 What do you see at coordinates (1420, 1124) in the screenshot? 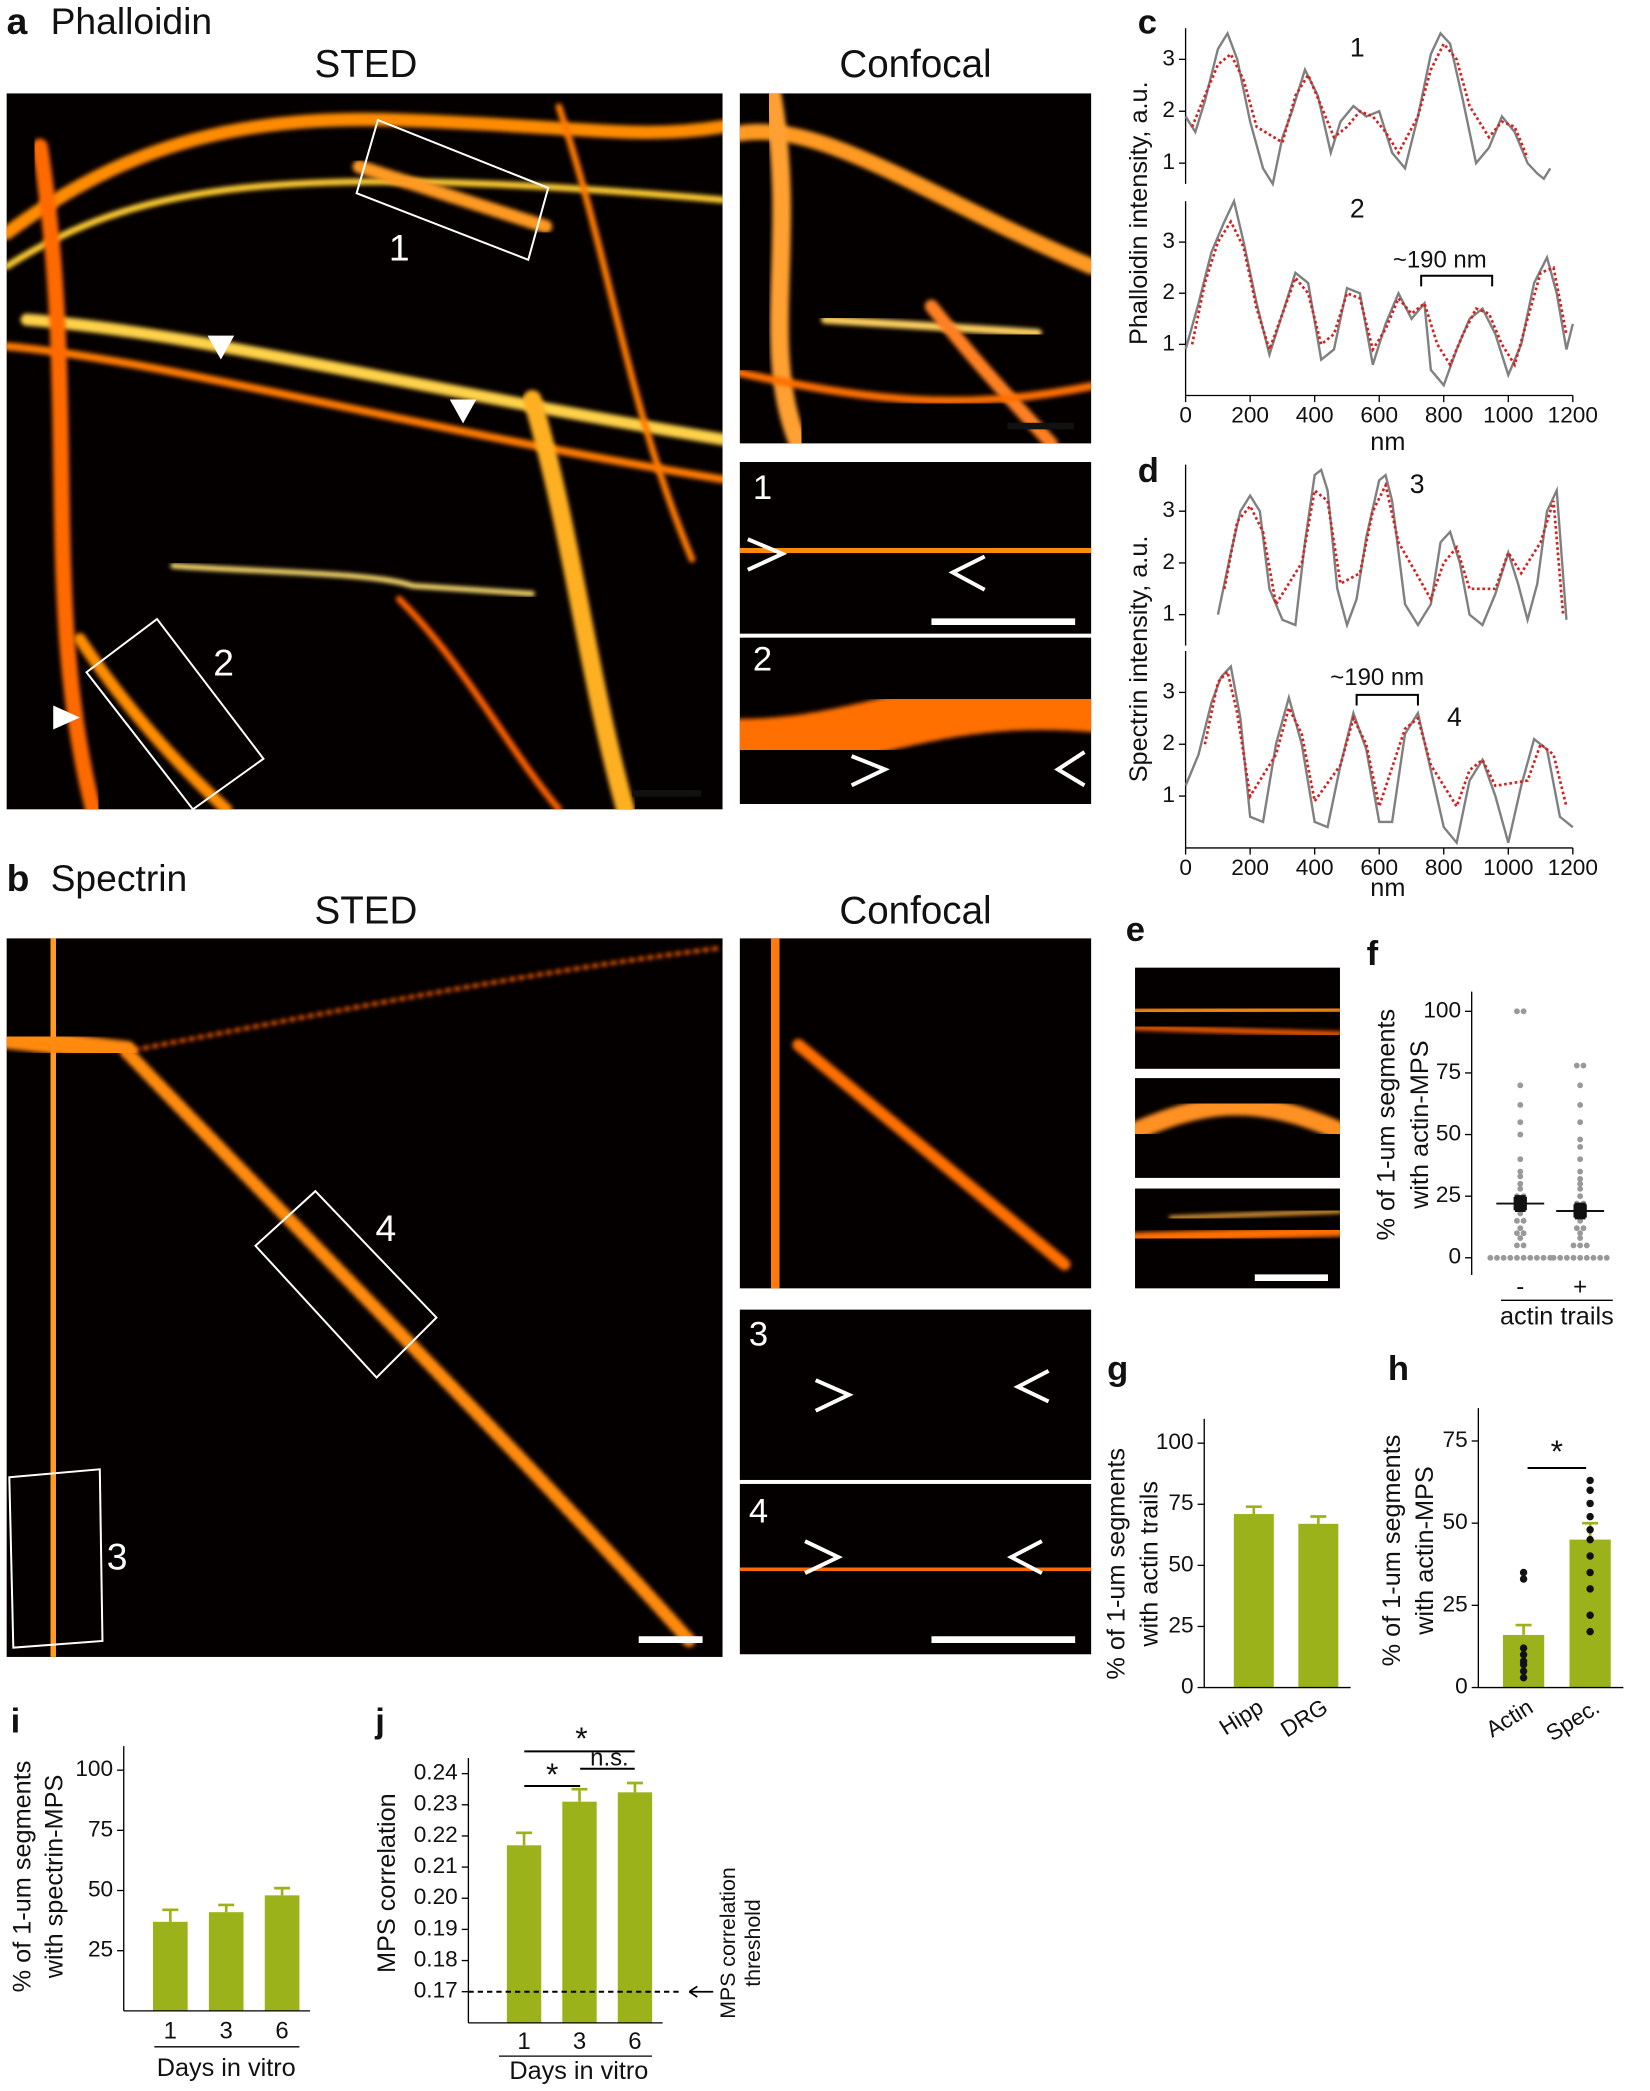
I see `y-axis-label: with actin-MPS` at bounding box center [1420, 1124].